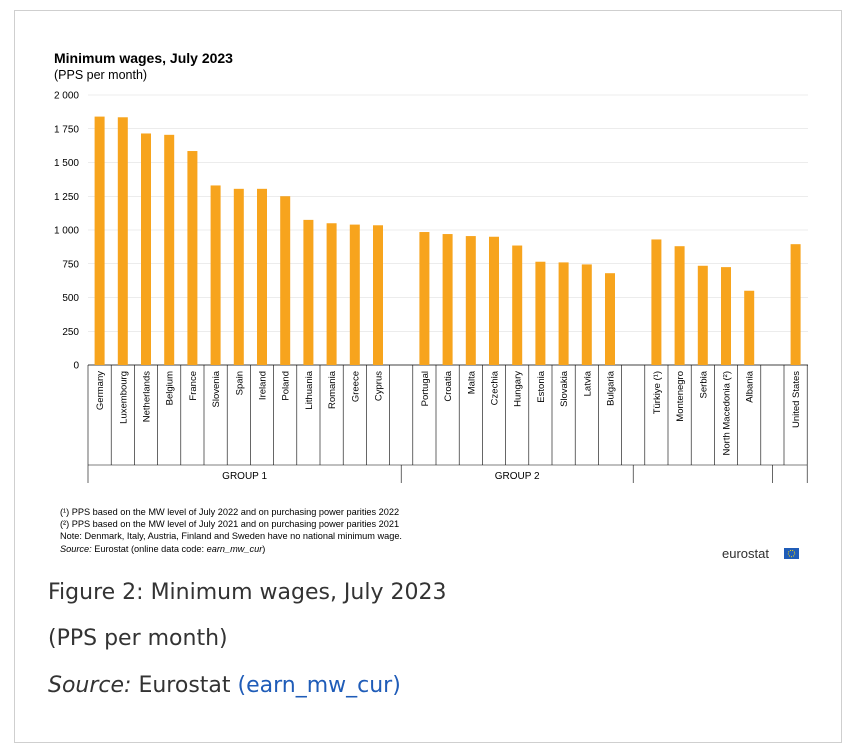 This screenshot has height=749, width=856. Describe the element at coordinates (138, 638) in the screenshot. I see `figure-caption-subtitle: (PPS per month)` at that location.